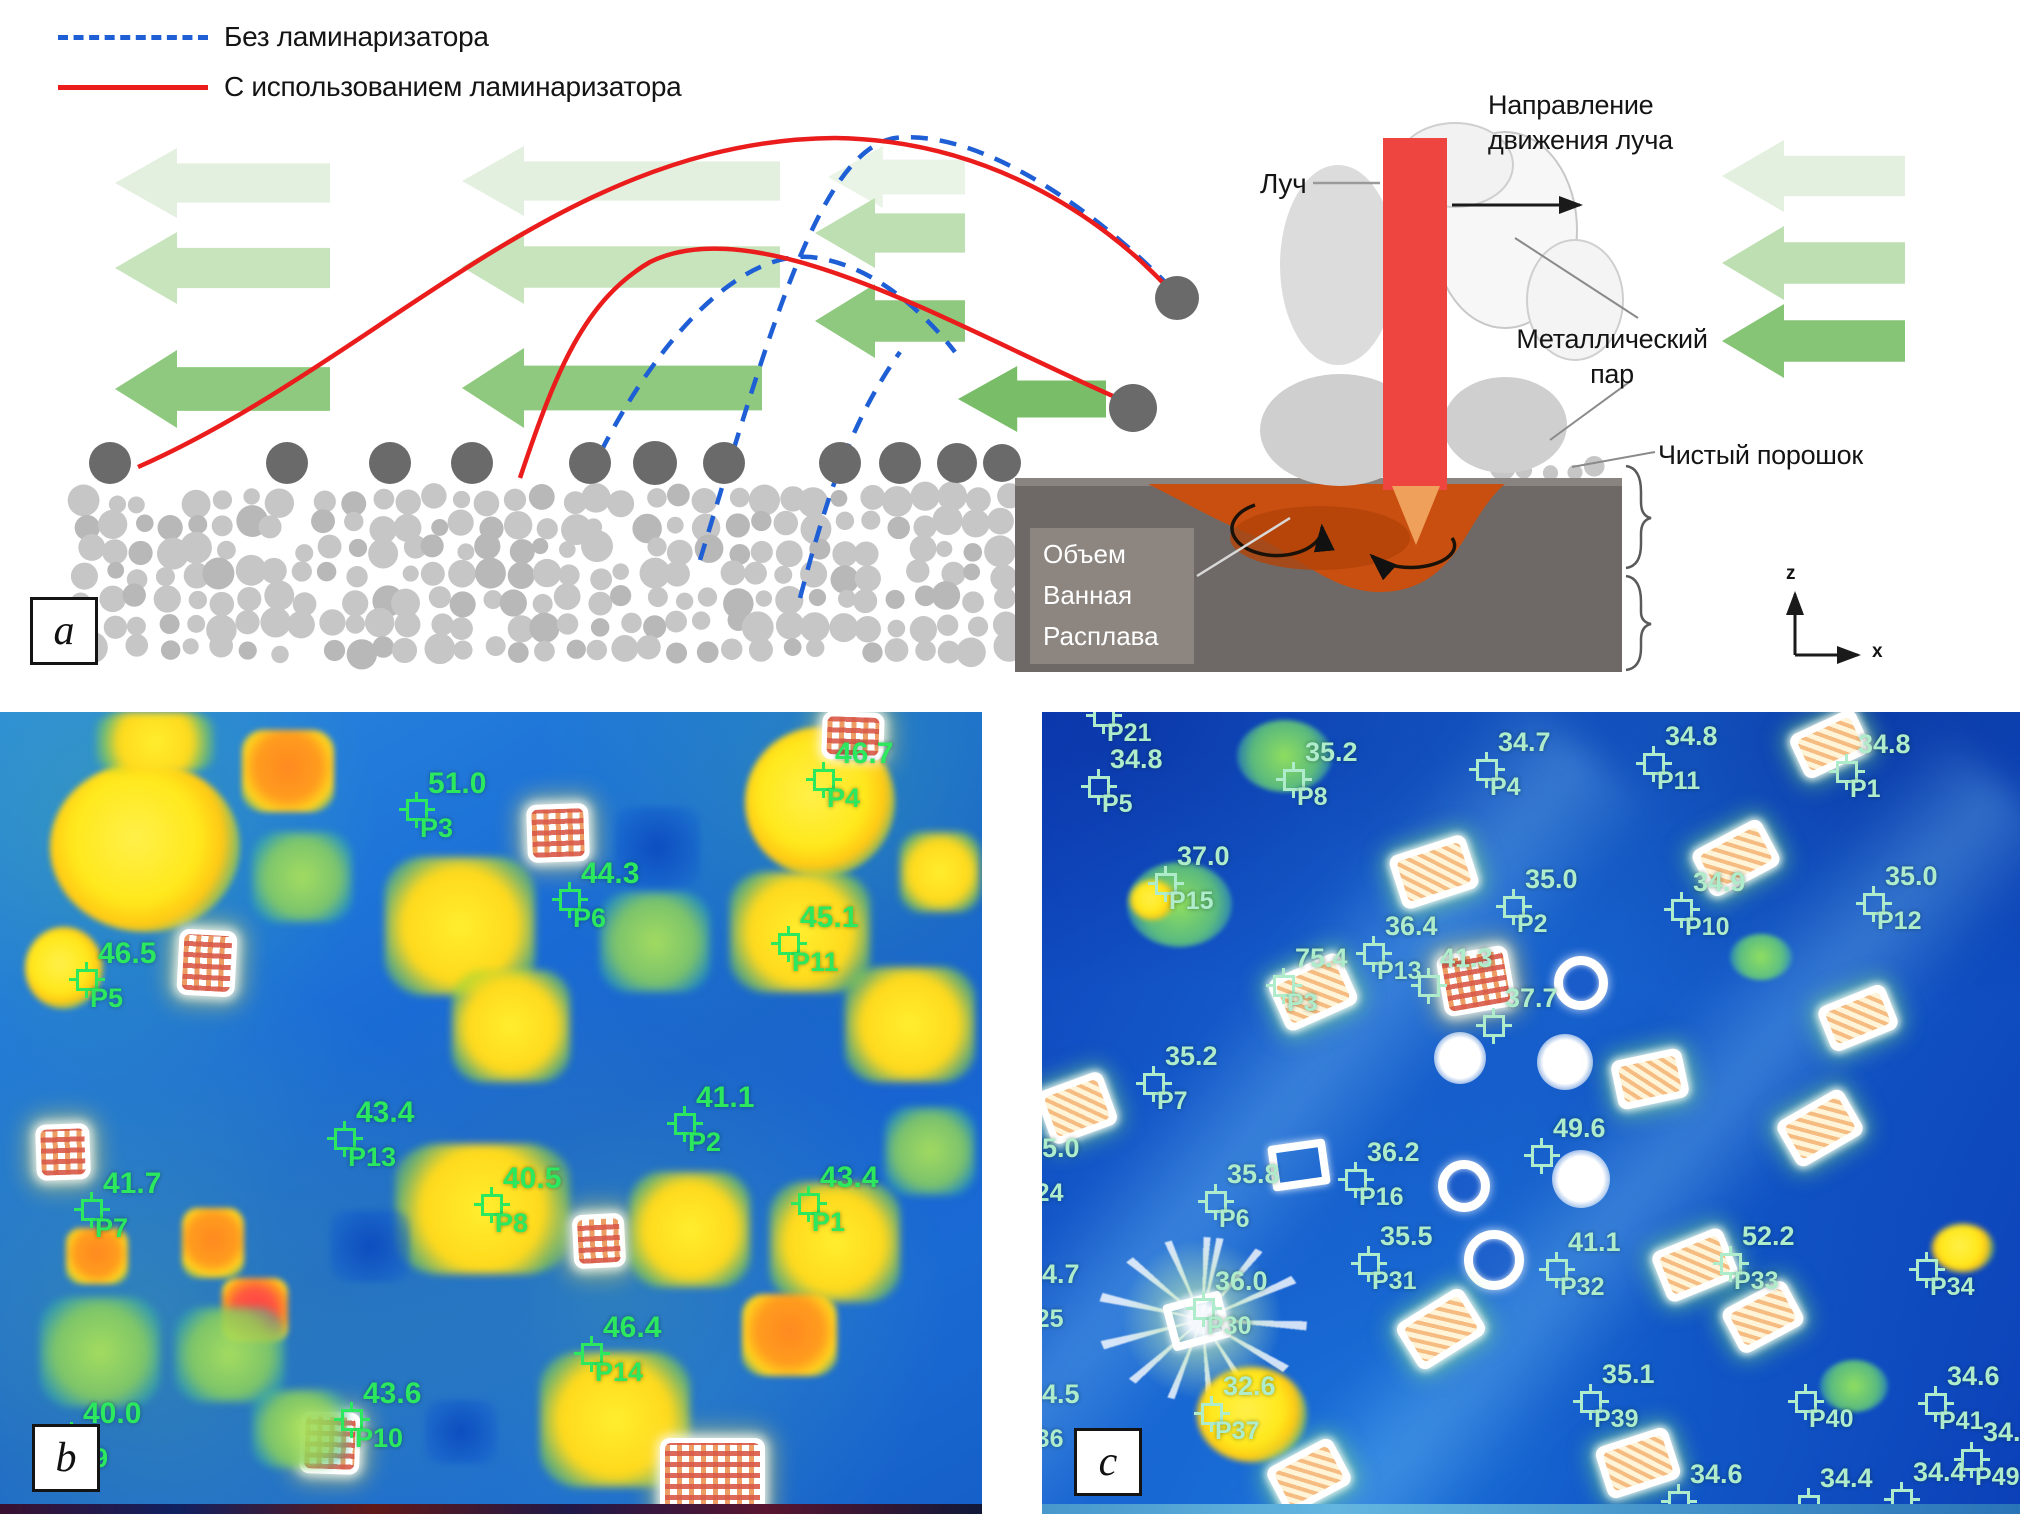 Image resolution: width=2020 pixels, height=1514 pixels. Describe the element at coordinates (512, 1223) in the screenshot. I see `point-id: P8` at that location.